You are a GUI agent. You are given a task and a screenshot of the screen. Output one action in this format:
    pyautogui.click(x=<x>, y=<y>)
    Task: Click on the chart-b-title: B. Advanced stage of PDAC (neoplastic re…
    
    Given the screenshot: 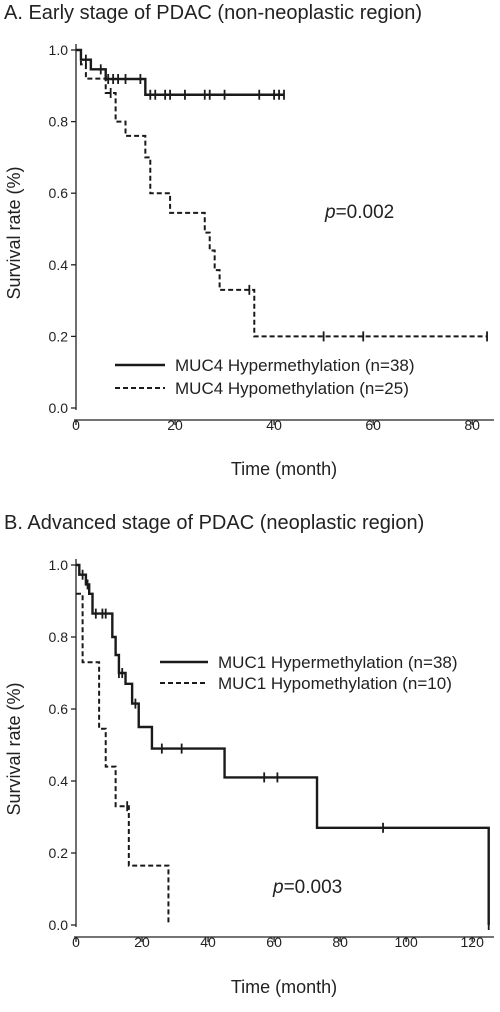 What is the action you would take?
    pyautogui.click(x=214, y=523)
    